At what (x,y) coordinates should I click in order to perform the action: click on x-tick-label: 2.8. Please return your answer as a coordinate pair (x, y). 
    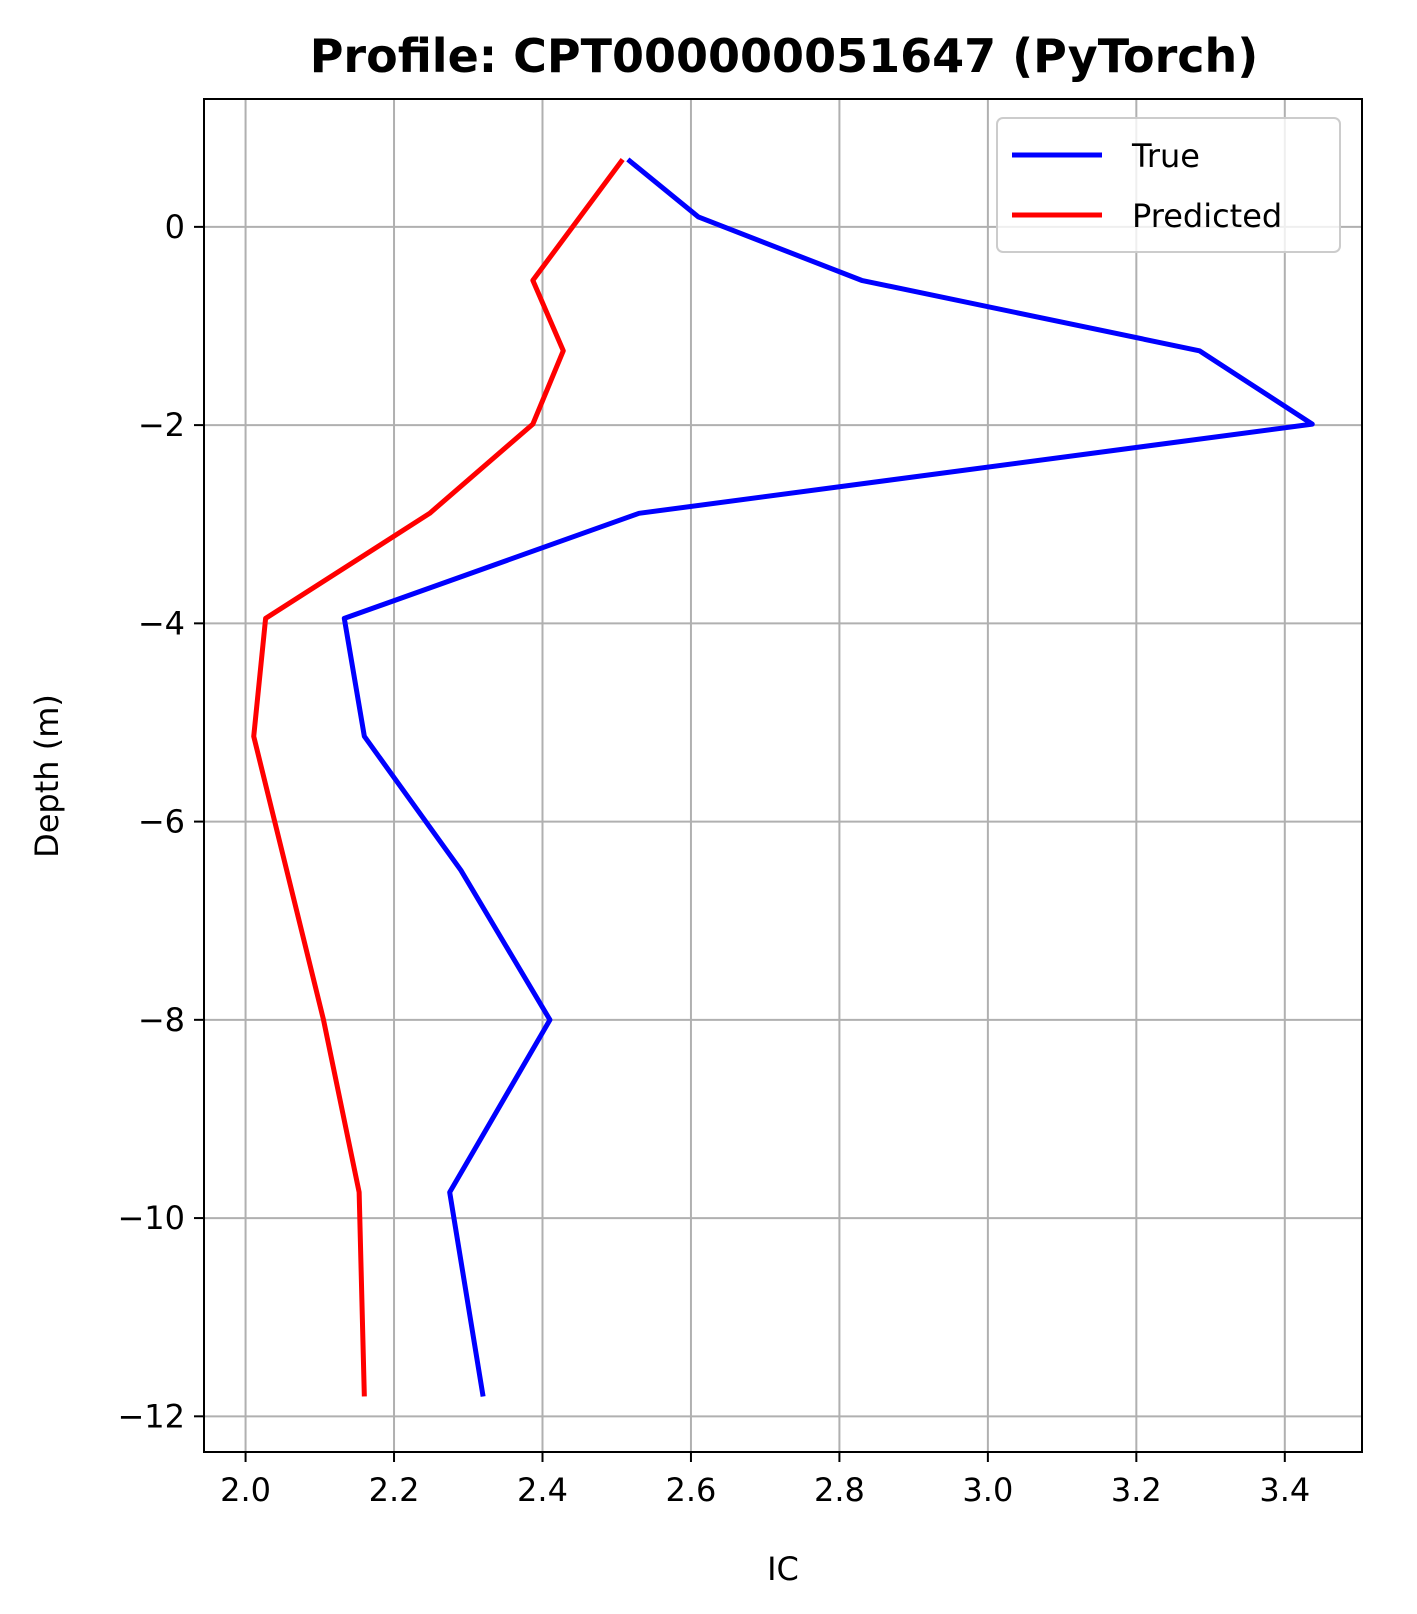
    Looking at the image, I should click on (839, 1490).